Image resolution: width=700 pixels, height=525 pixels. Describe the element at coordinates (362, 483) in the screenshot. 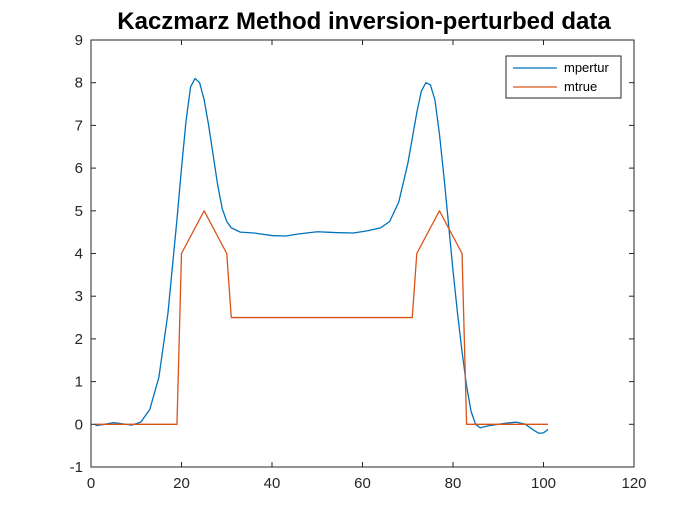

I see `x-tick-label: 60` at that location.